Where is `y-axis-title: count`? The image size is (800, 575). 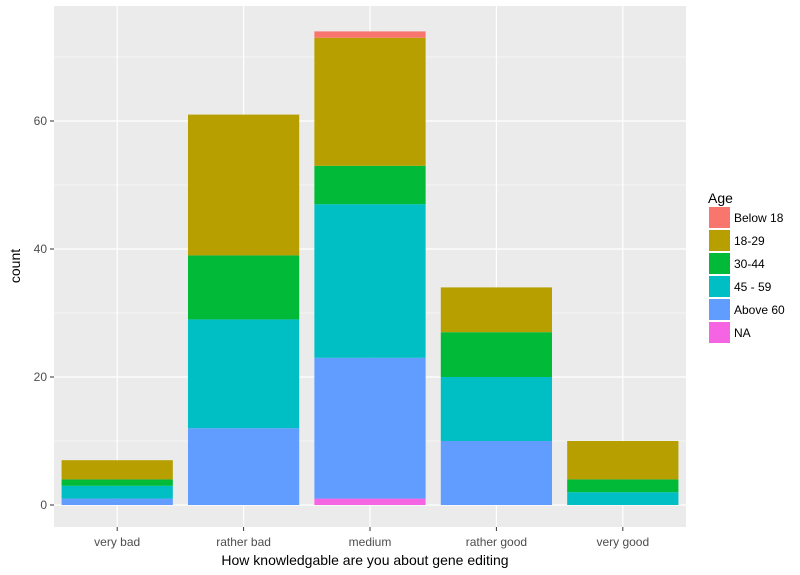
y-axis-title: count is located at coordinates (15, 266).